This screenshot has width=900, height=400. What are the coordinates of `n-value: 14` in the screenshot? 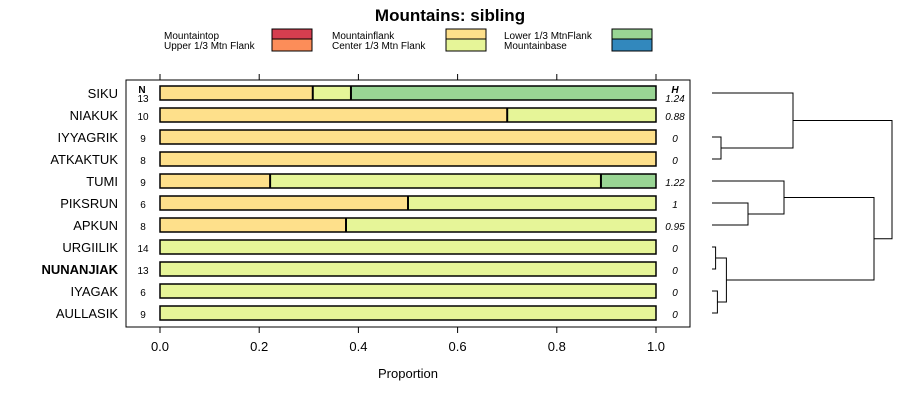 It's located at (143, 249).